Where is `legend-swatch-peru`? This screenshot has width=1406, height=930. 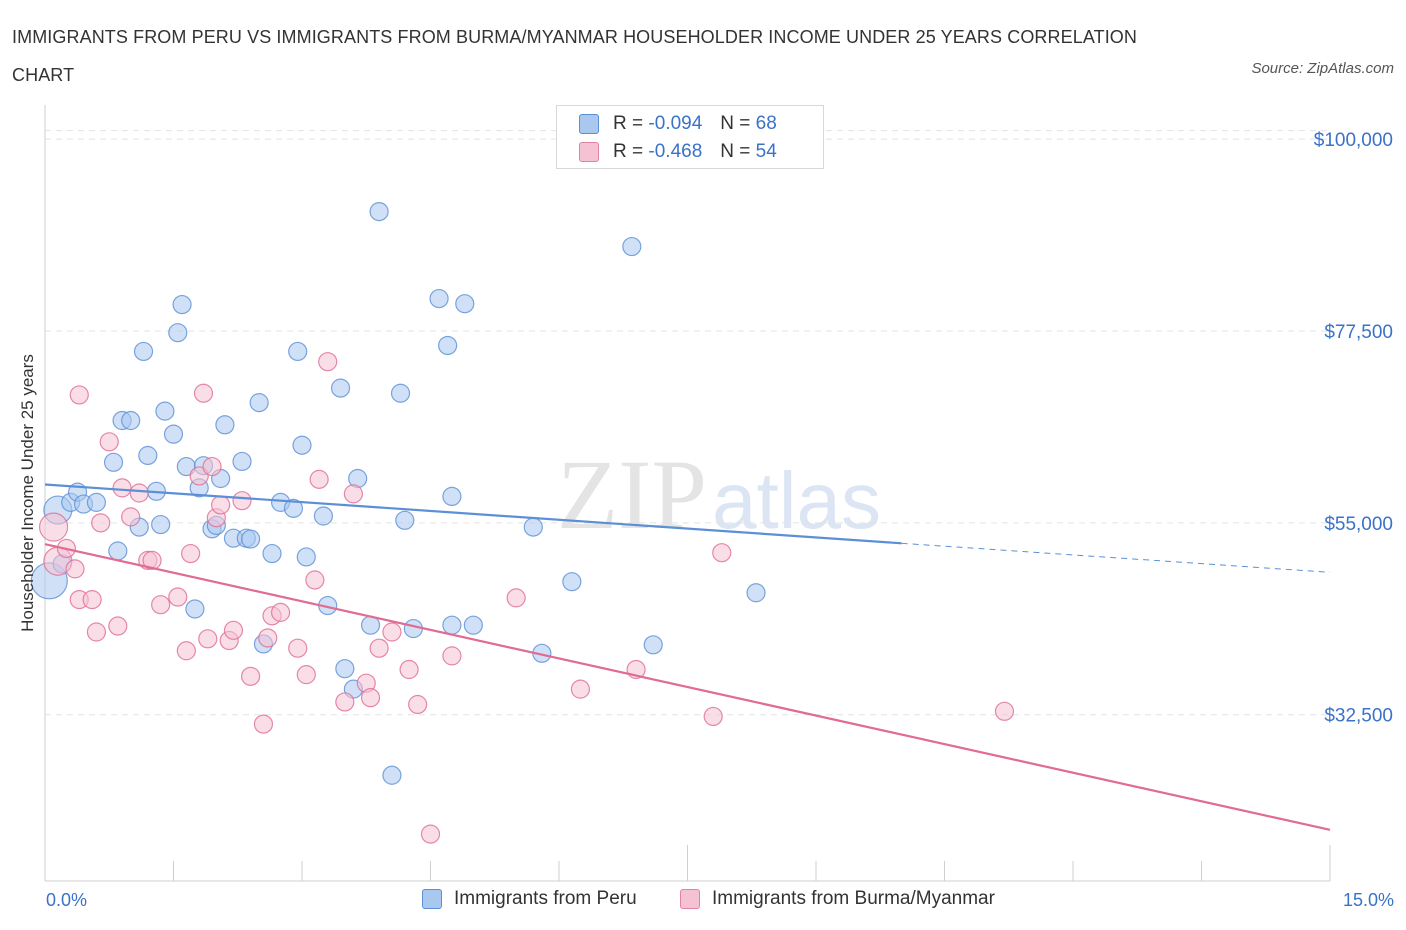 legend-swatch-peru is located at coordinates (589, 124).